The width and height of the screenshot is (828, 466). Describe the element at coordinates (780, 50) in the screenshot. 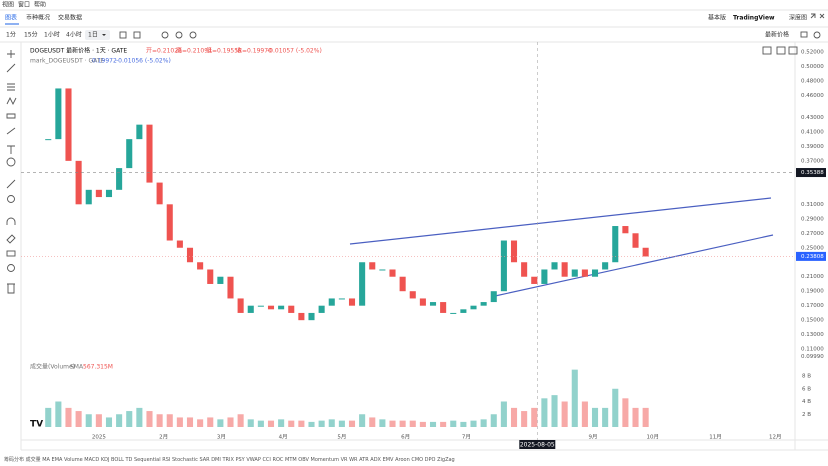

I see `side-buttons` at that location.